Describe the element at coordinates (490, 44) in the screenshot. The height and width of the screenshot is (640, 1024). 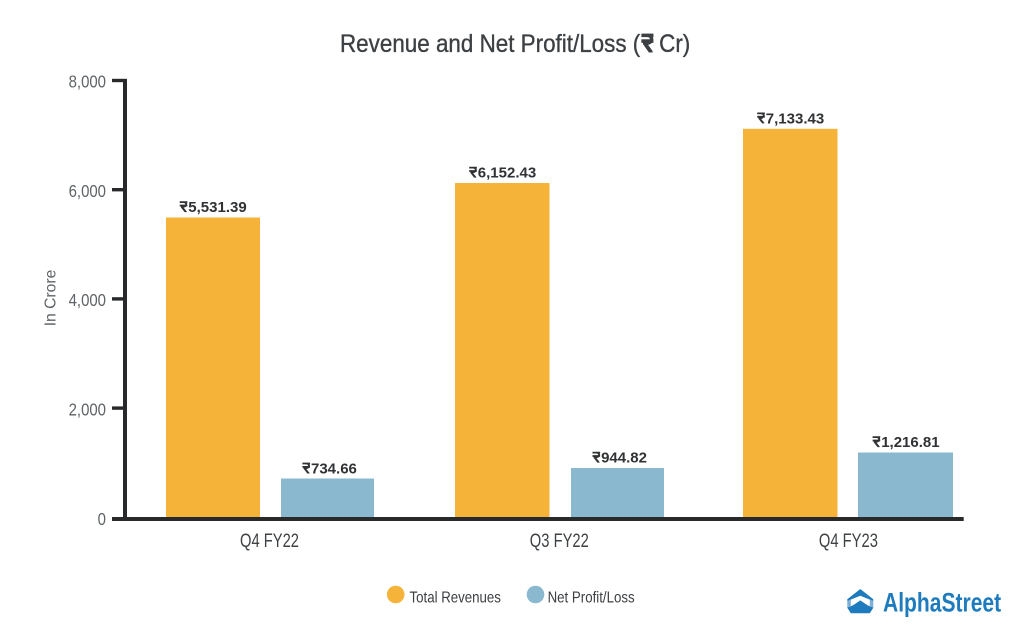
I see `svg-text: Revenue and Net Profit/Loss (` at that location.